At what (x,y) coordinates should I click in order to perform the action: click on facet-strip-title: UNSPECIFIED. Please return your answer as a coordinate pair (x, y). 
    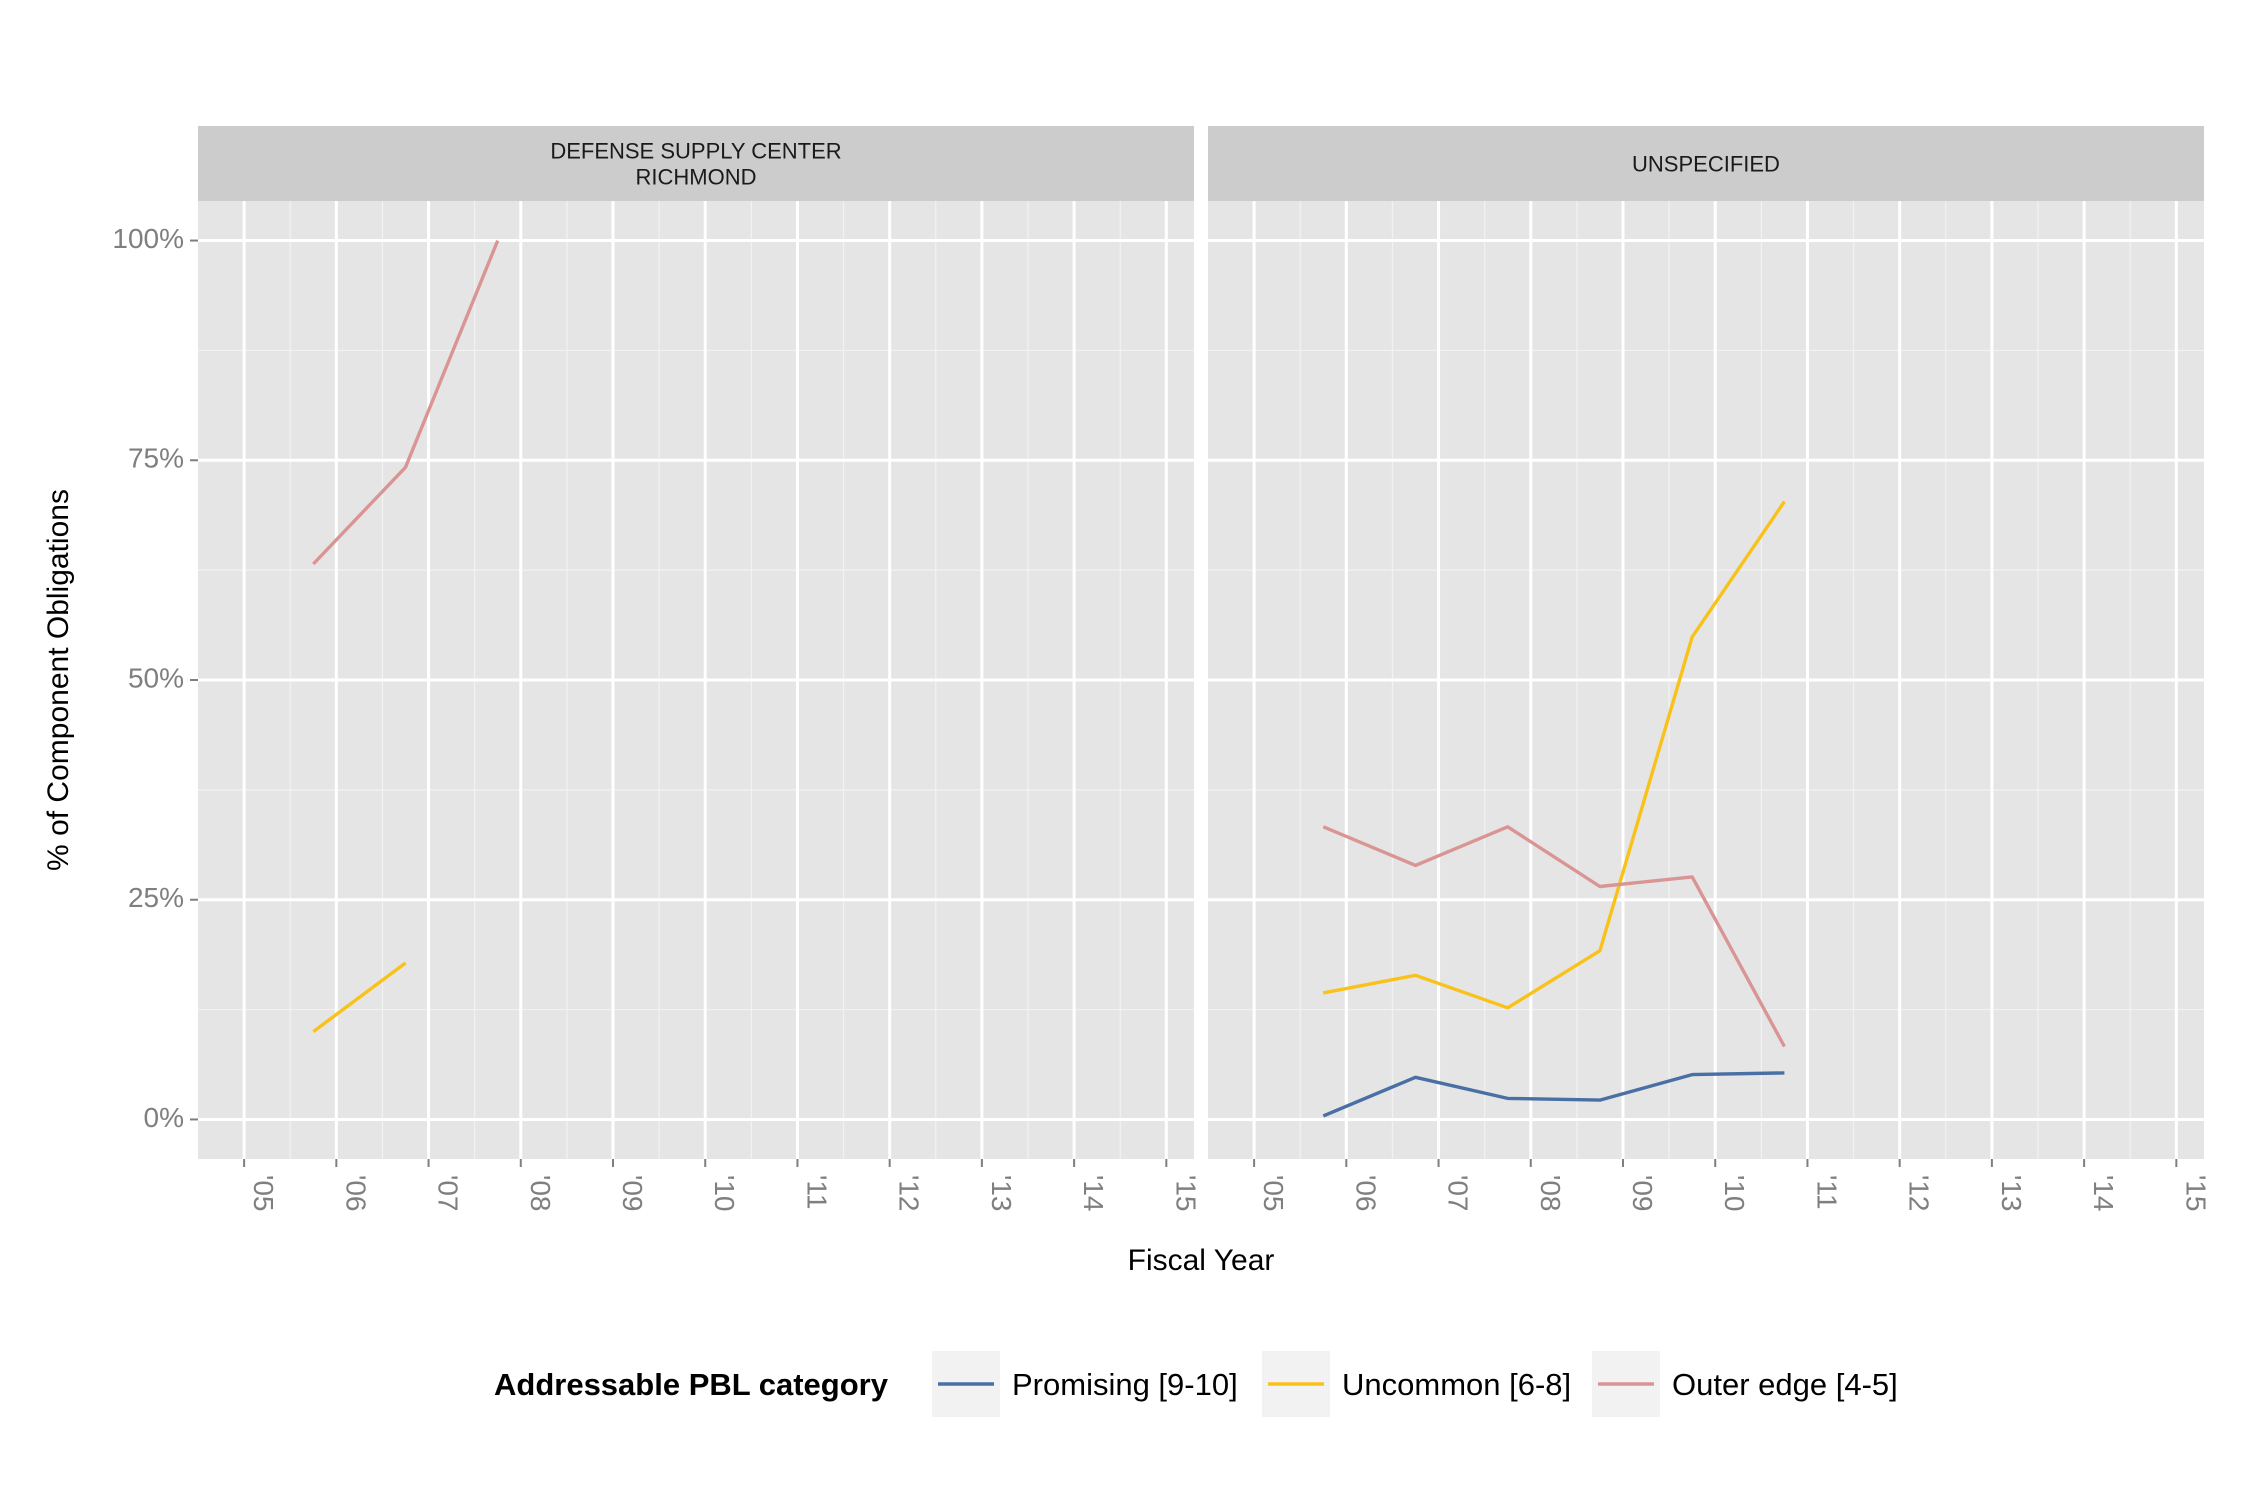
    Looking at the image, I should click on (1706, 164).